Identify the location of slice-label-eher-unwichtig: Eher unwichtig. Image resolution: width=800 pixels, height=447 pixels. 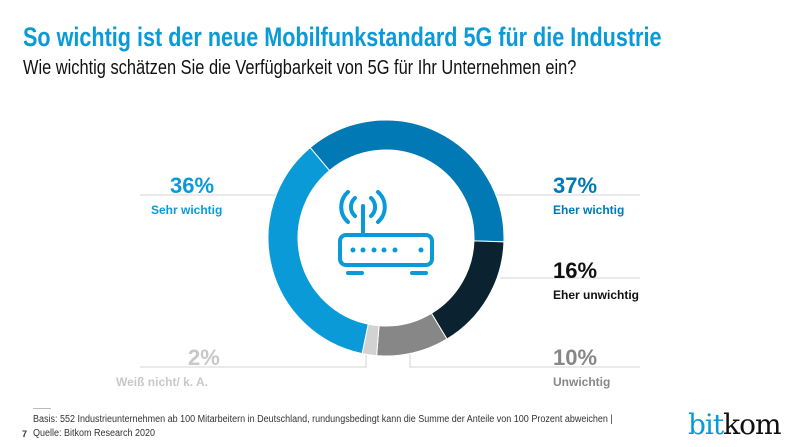
(596, 295).